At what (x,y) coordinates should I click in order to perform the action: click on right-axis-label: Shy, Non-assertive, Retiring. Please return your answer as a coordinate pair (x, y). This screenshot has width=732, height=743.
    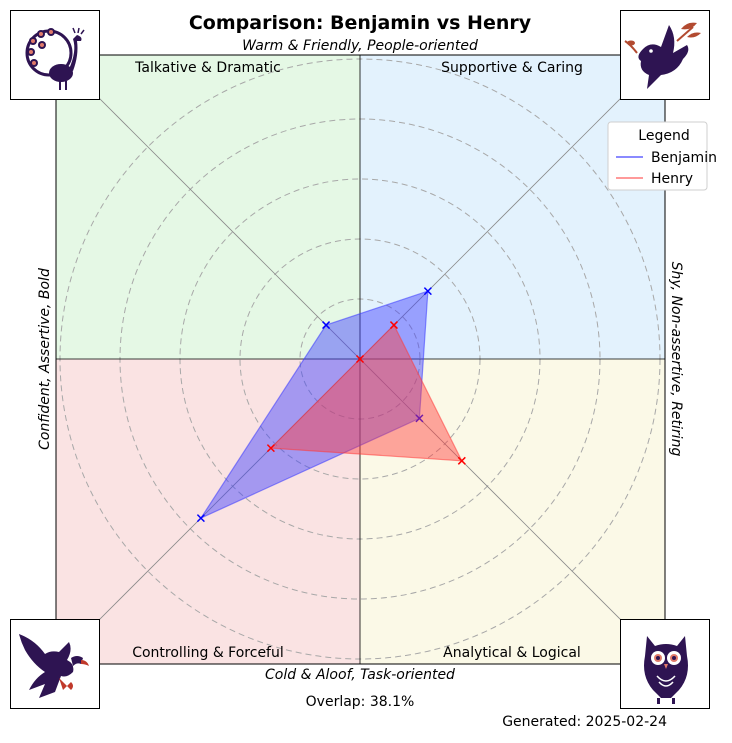
    Looking at the image, I should click on (676, 359).